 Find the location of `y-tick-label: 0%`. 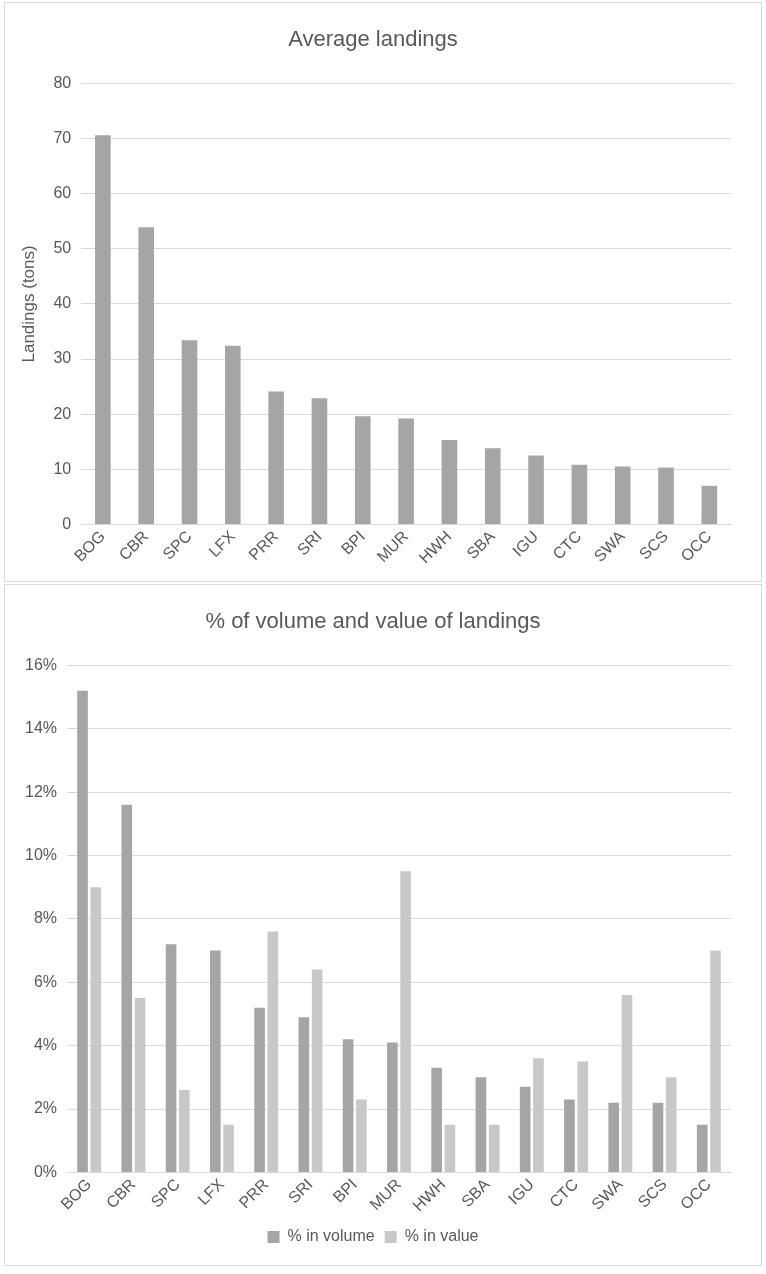

y-tick-label: 0% is located at coordinates (45, 1171).